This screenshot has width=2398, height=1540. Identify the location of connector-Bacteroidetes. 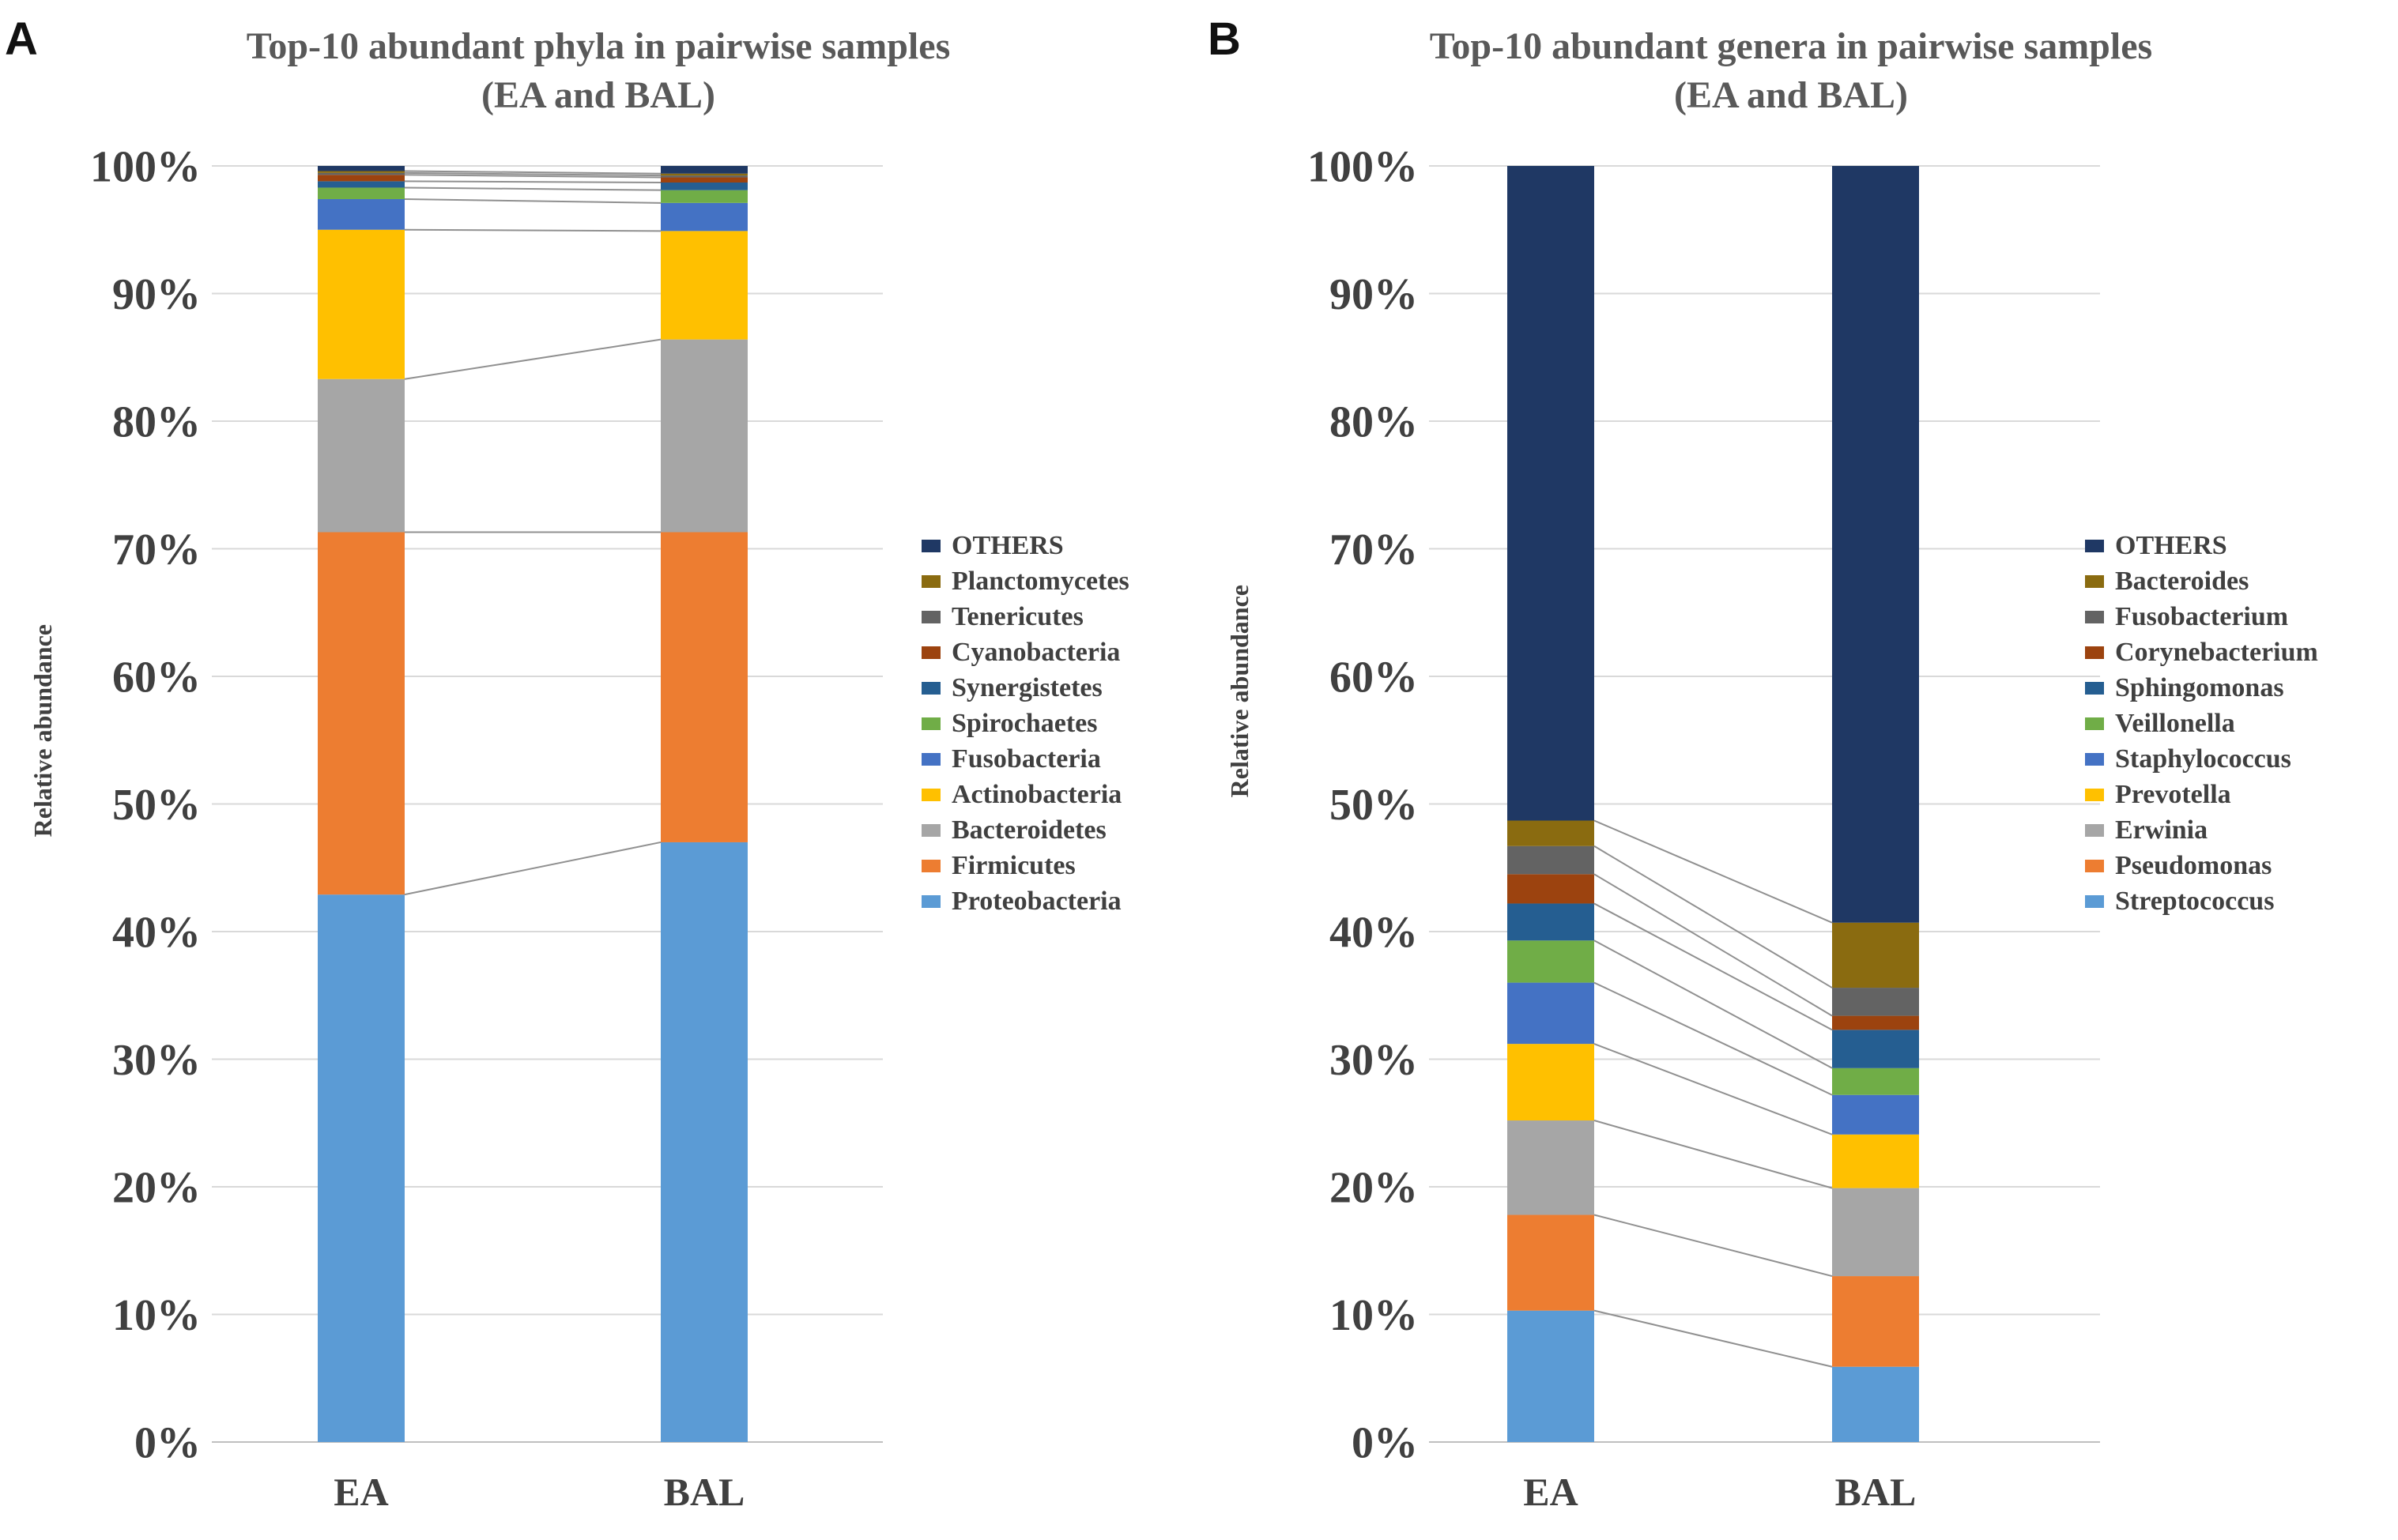
(533, 359).